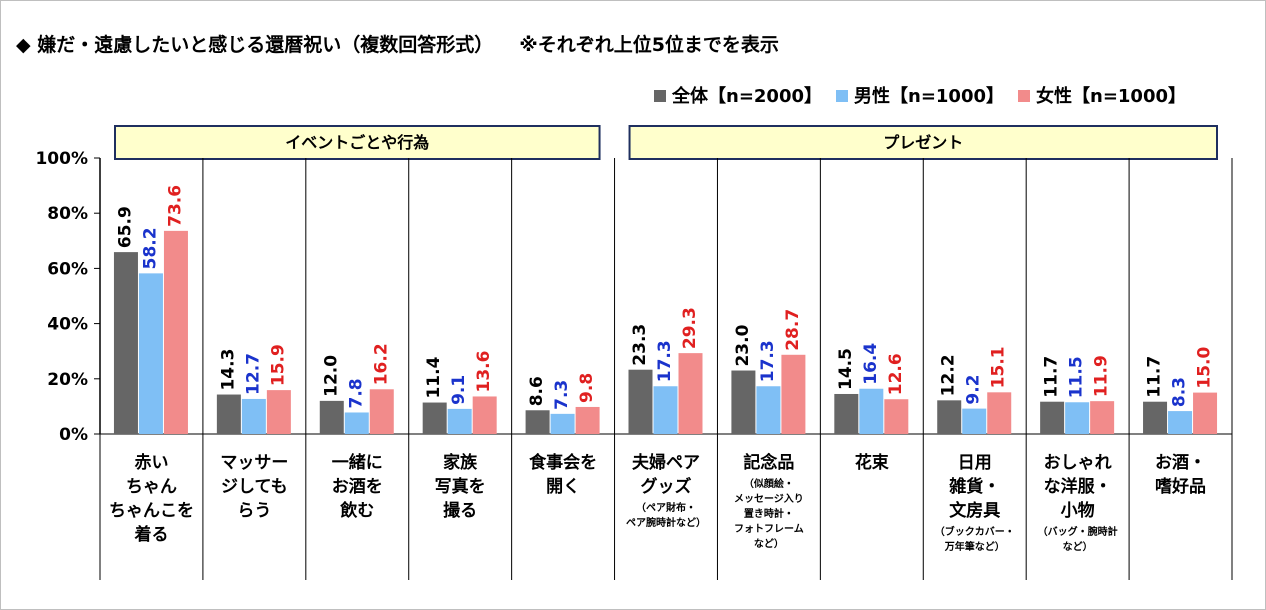 This screenshot has width=1266, height=610. Describe the element at coordinates (460, 486) in the screenshot. I see `category-label-3-1: 写真を` at that location.